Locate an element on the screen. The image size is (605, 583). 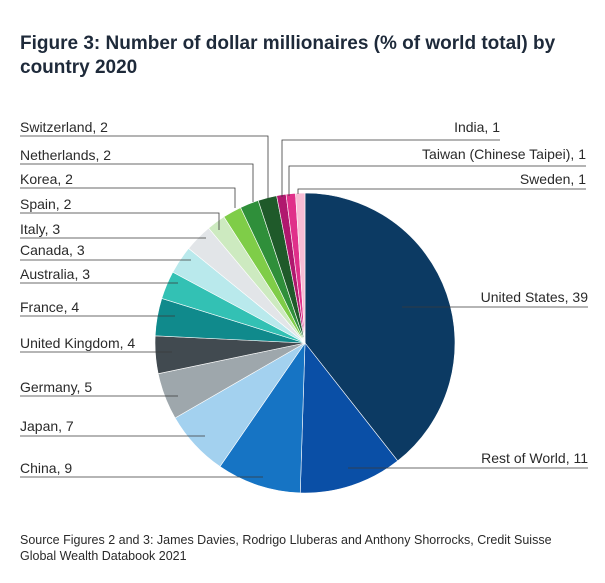
leader-switzerland is located at coordinates (144, 166).